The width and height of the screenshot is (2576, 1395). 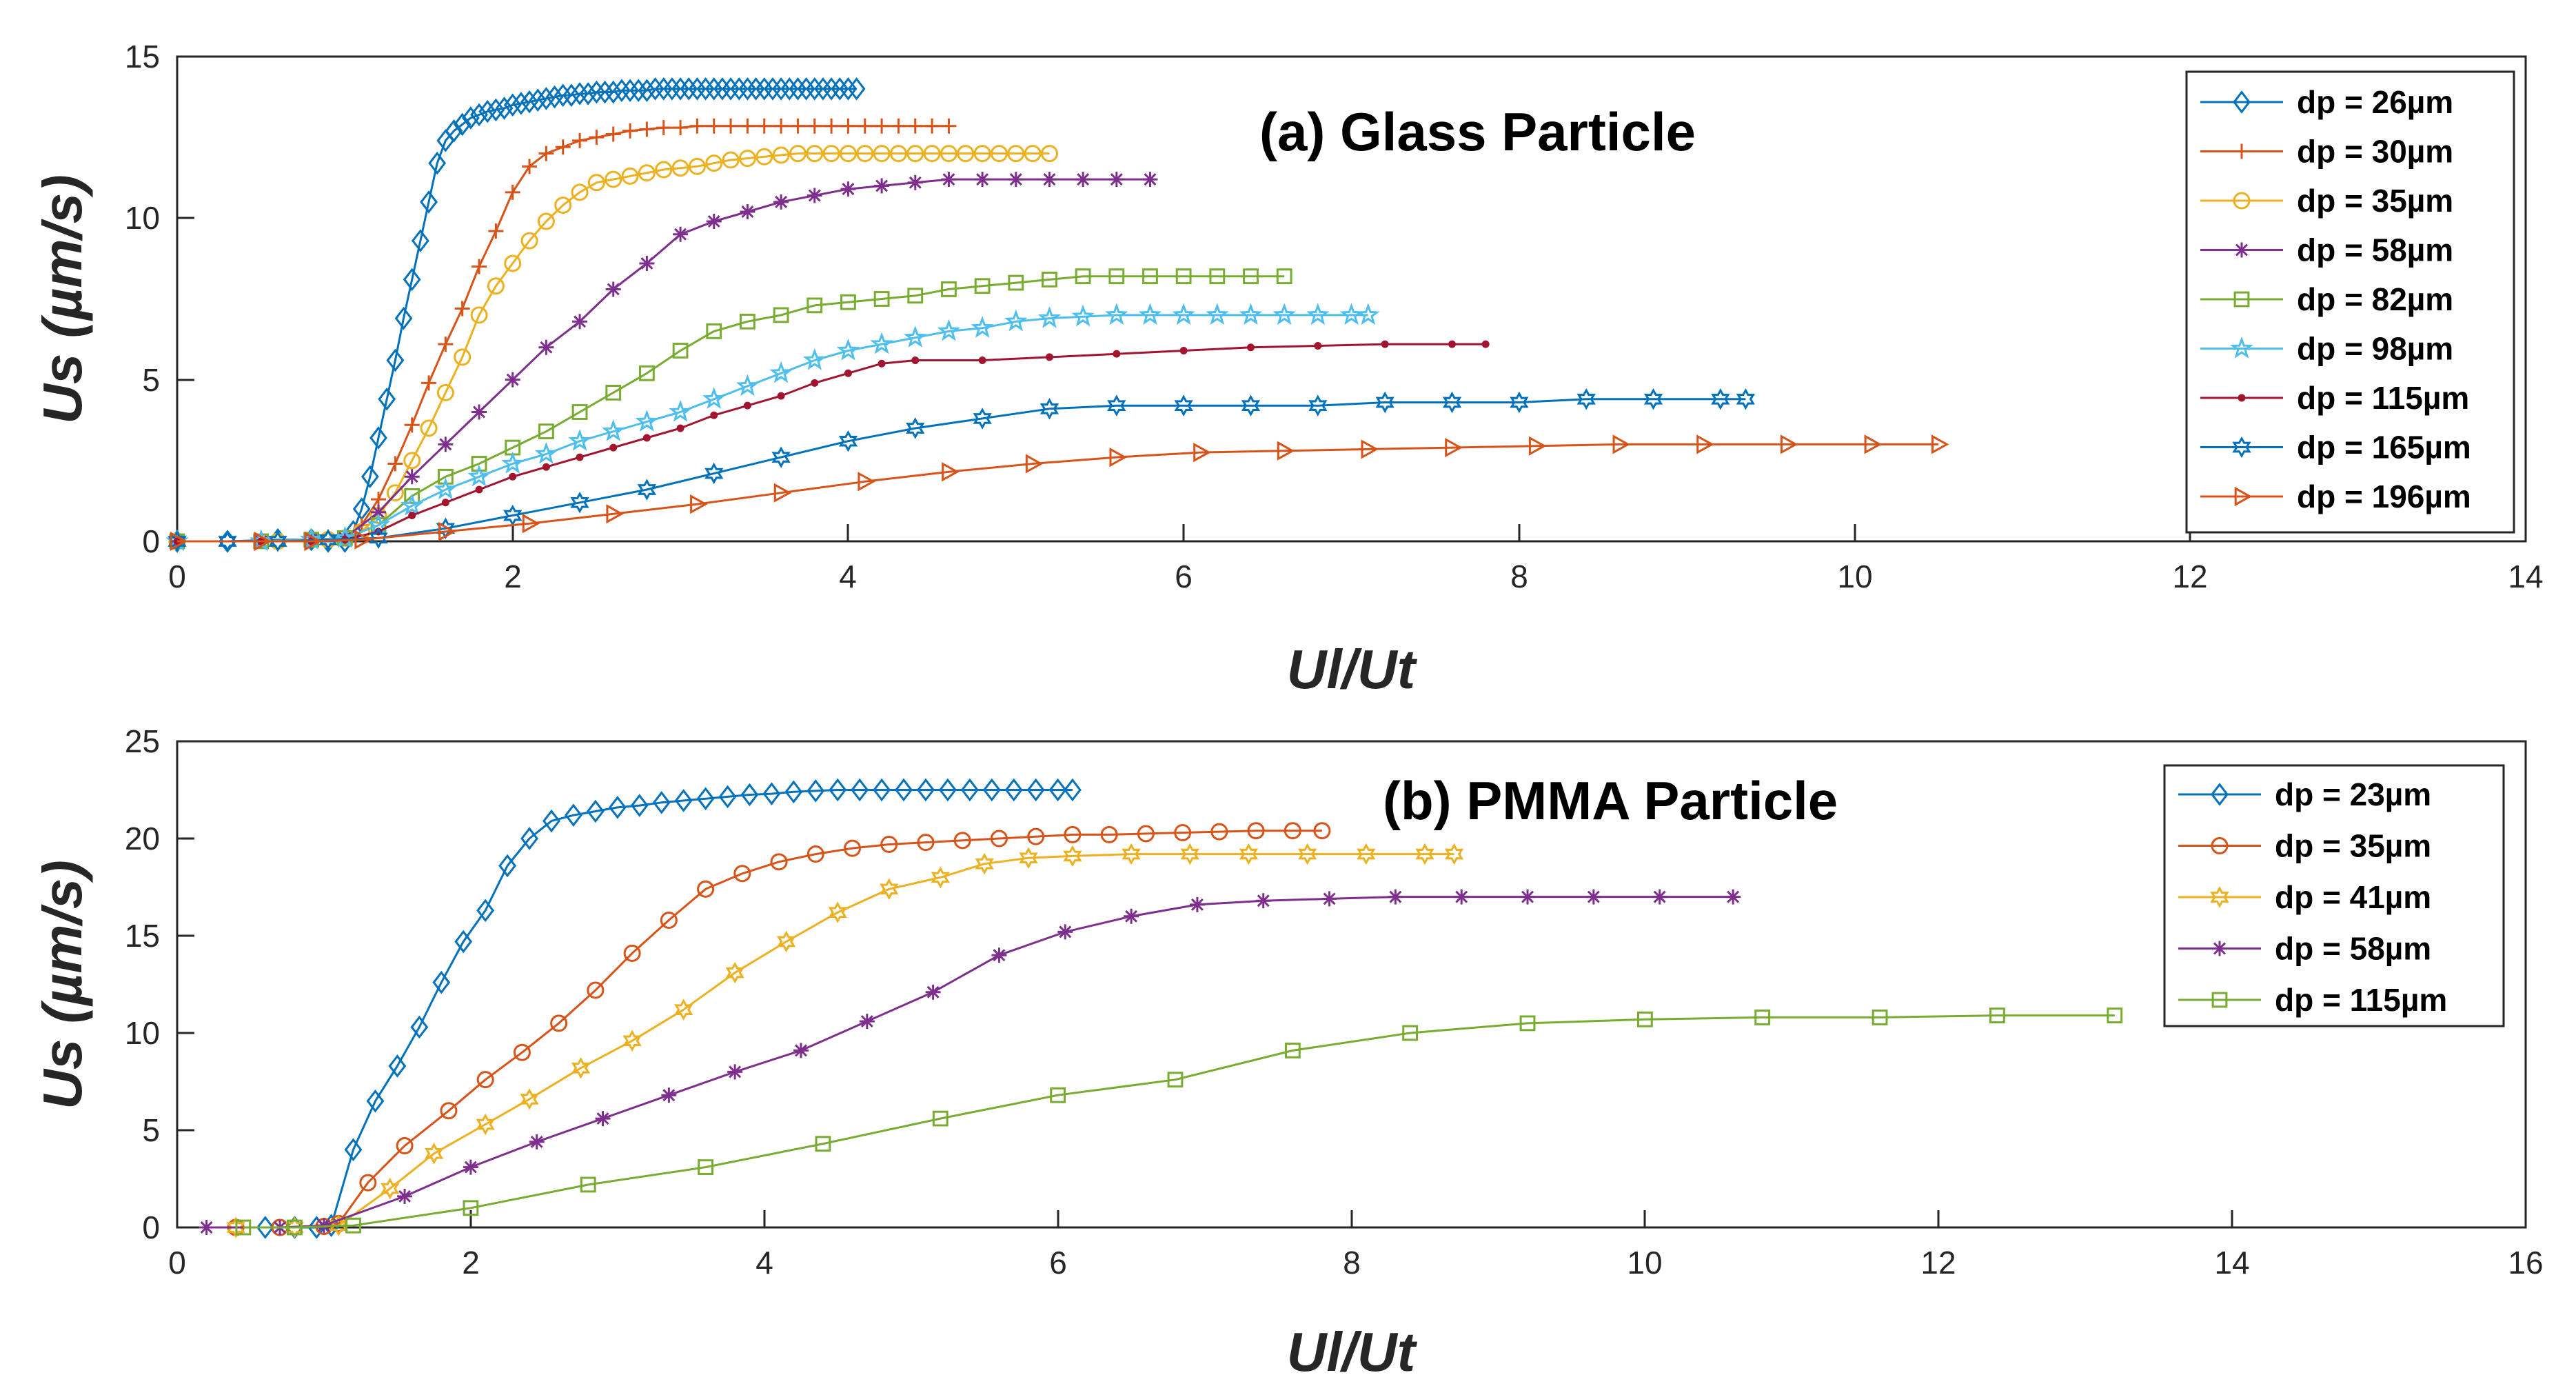 I want to click on y-tick-label: 15, so click(x=142, y=936).